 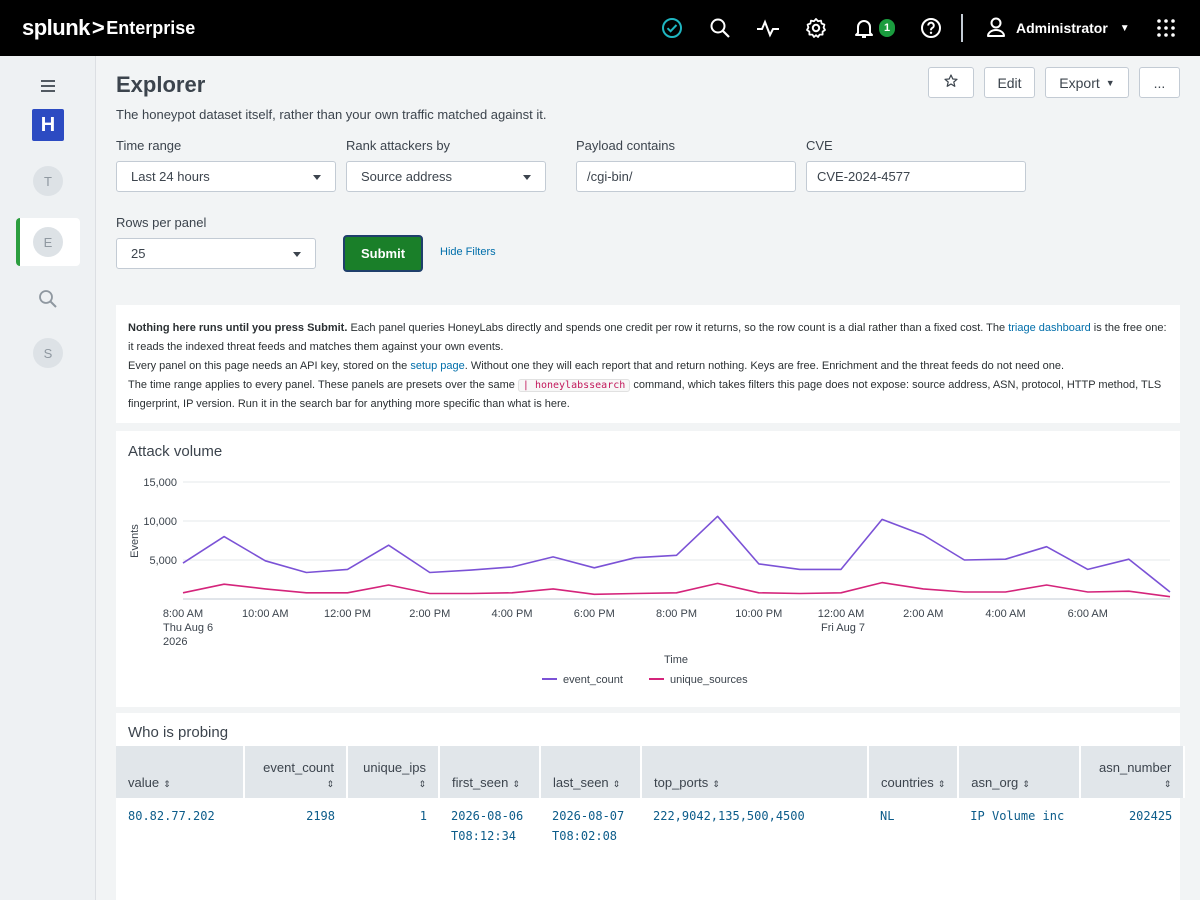 What do you see at coordinates (591, 772) in the screenshot?
I see `column-header-last-seen: last_seen ⇕` at bounding box center [591, 772].